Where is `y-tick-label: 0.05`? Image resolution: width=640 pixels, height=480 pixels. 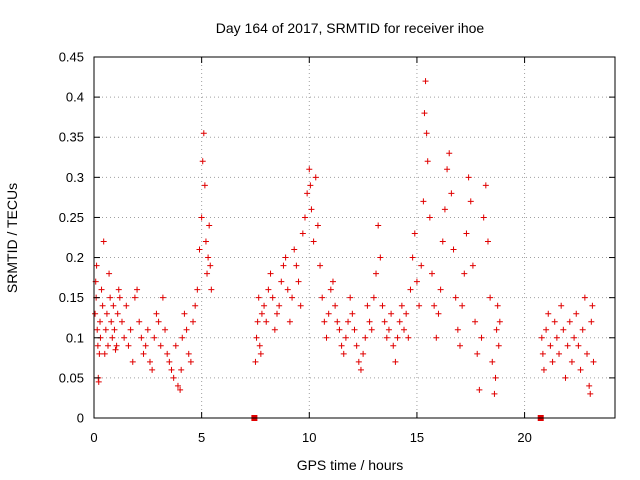
y-tick-label: 0.05 is located at coordinates (71, 377).